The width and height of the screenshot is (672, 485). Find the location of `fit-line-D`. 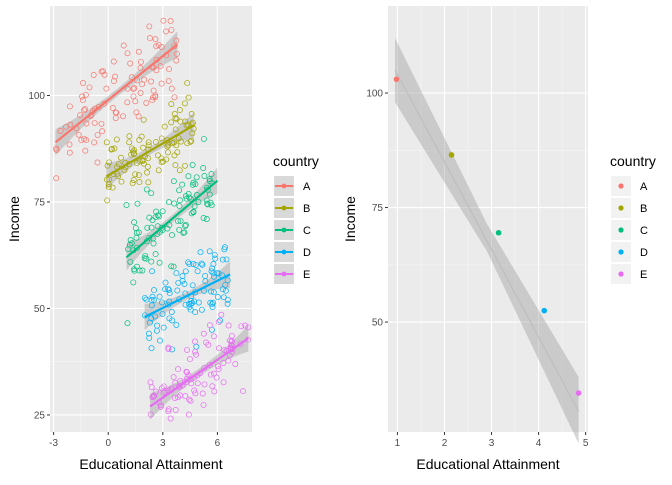

fit-line-D is located at coordinates (187, 295).